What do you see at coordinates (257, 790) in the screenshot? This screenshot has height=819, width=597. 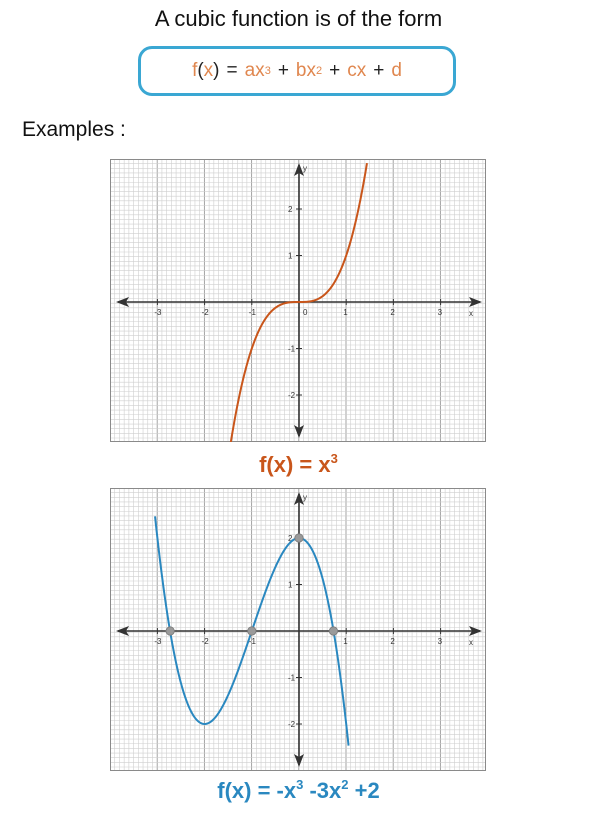 I see `caption2-part1: f(x) = -x` at bounding box center [257, 790].